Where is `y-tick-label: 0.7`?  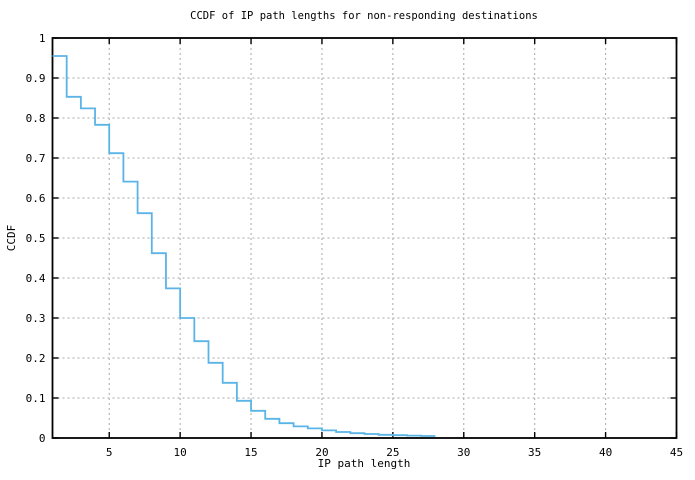
y-tick-label: 0.7 is located at coordinates (36, 158).